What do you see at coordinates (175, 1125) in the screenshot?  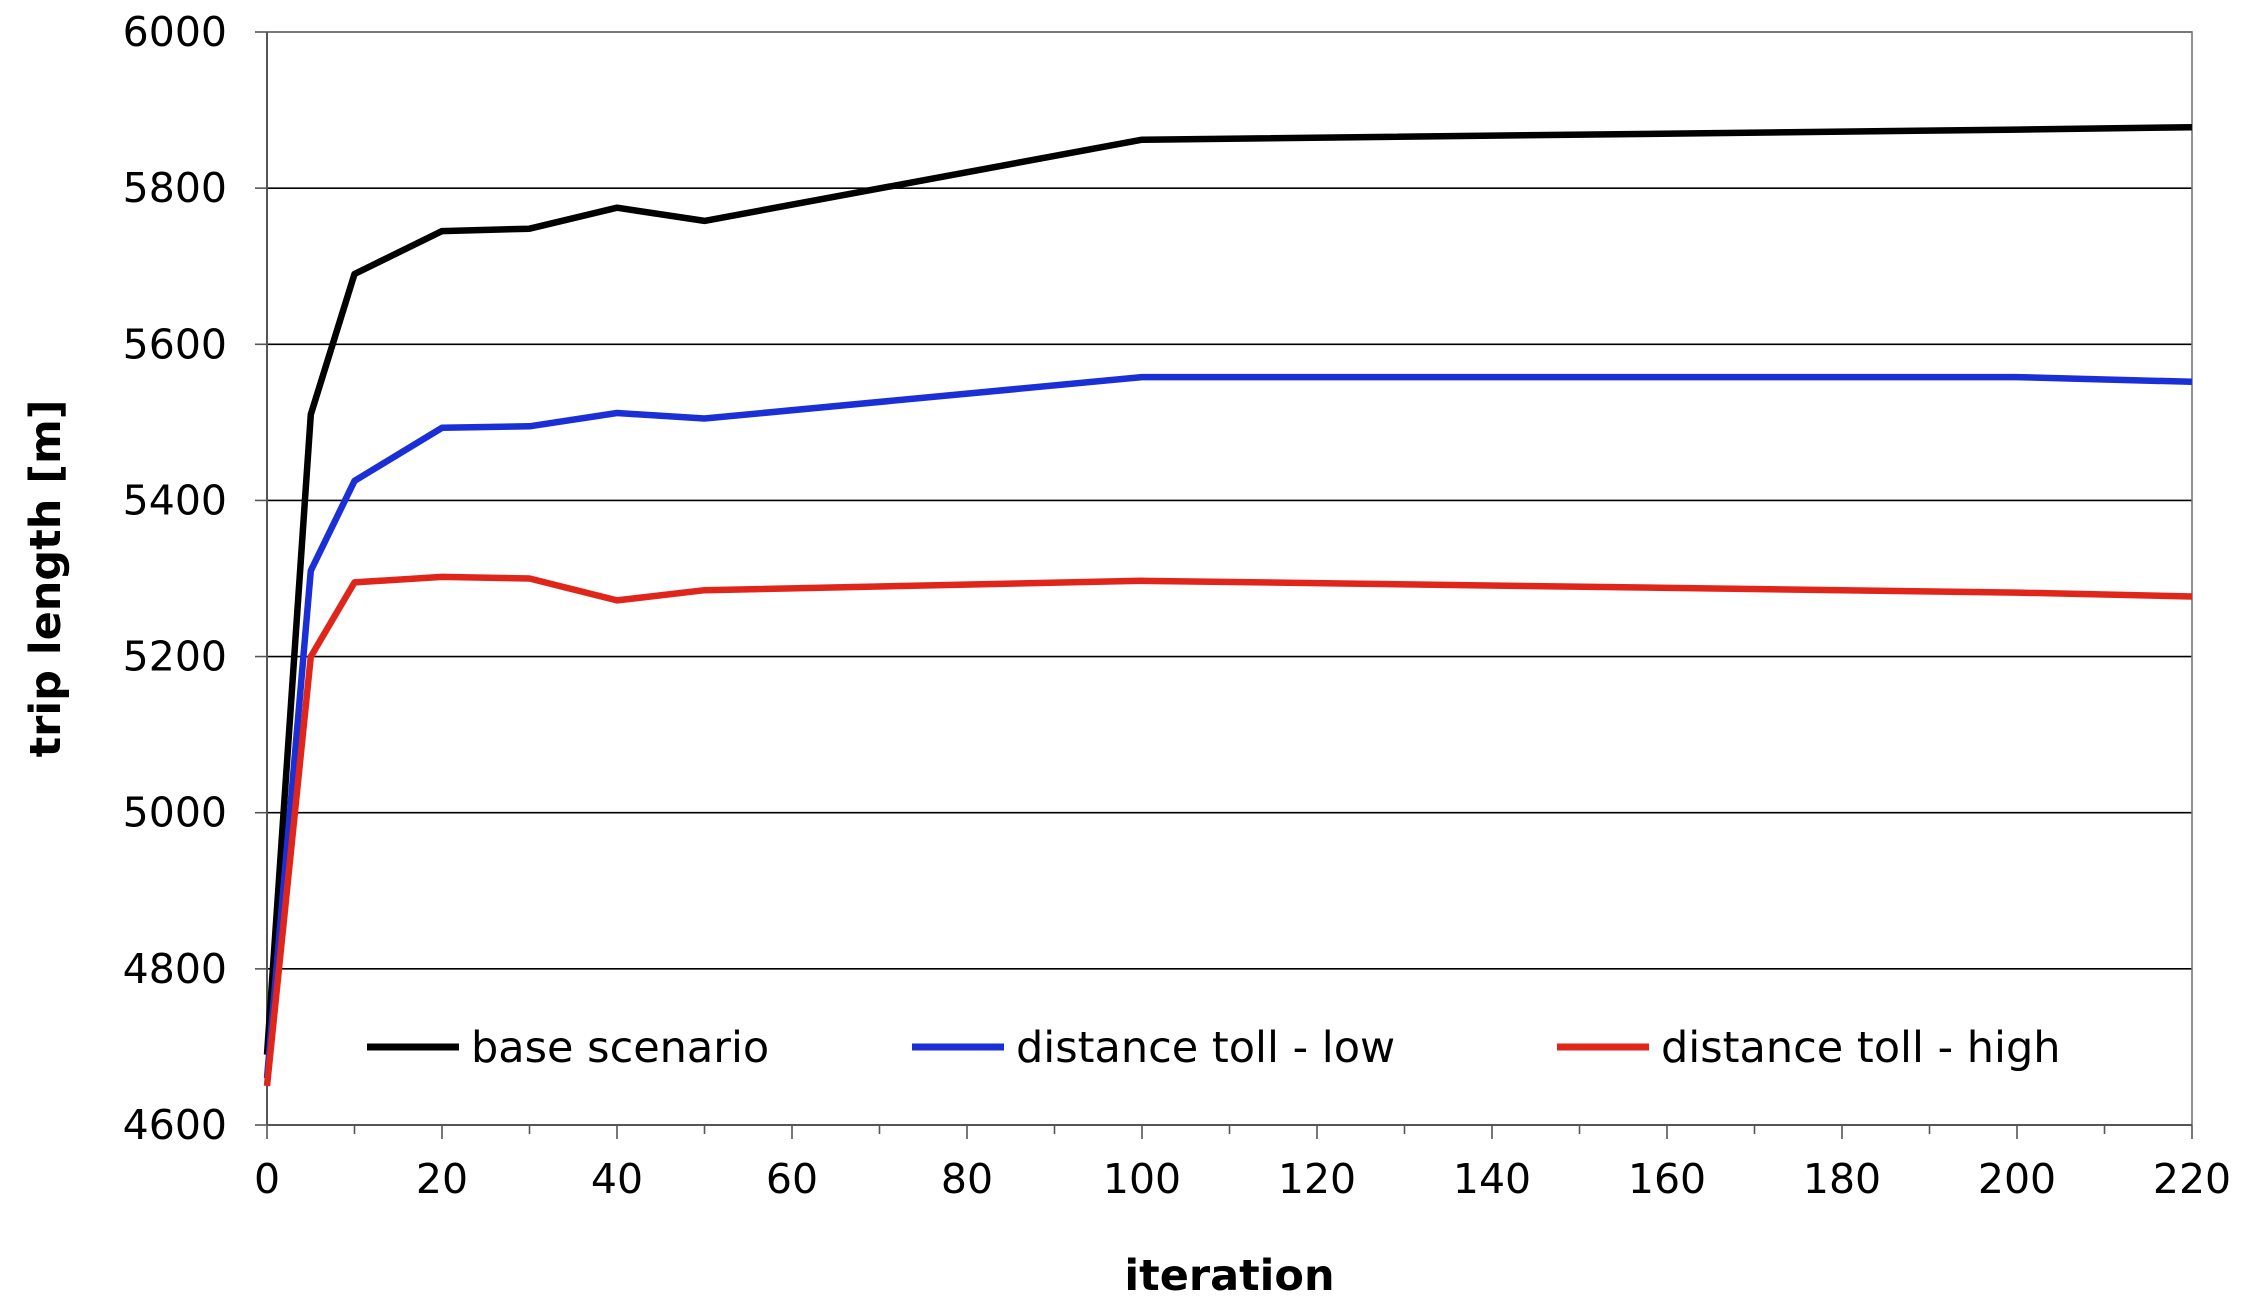 I see `y-tick-label: 4600` at bounding box center [175, 1125].